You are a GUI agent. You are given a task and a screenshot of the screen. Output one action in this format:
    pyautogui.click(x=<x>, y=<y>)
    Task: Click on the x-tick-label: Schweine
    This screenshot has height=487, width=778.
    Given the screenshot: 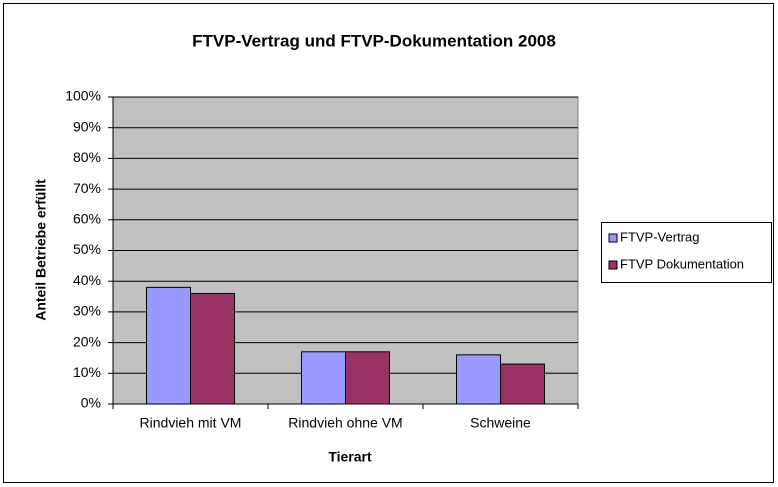 What is the action you would take?
    pyautogui.click(x=500, y=423)
    